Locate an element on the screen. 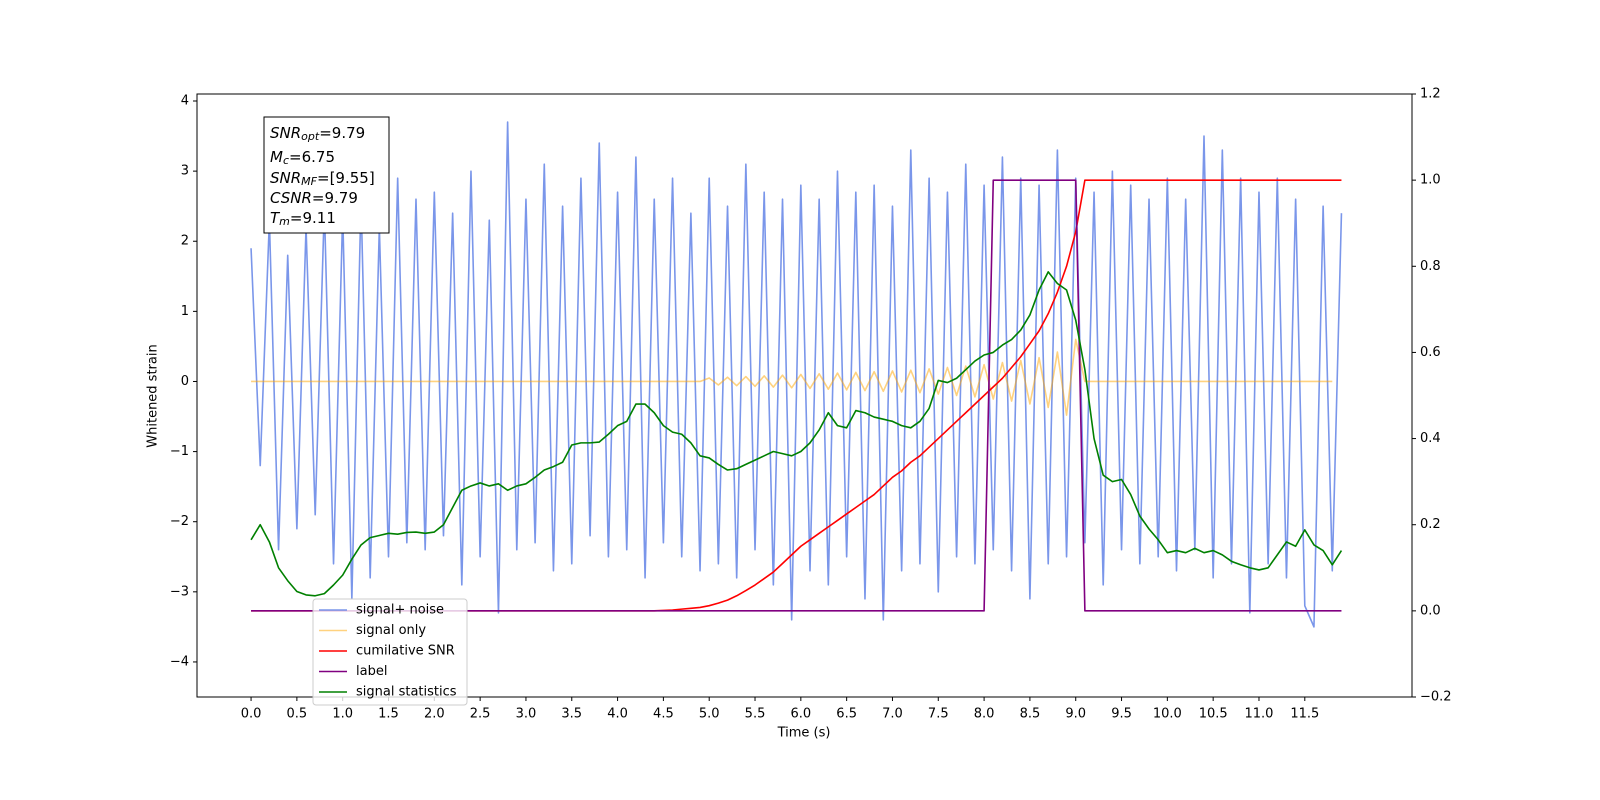 This screenshot has width=1600, height=800. annotation-box is located at coordinates (326, 175).